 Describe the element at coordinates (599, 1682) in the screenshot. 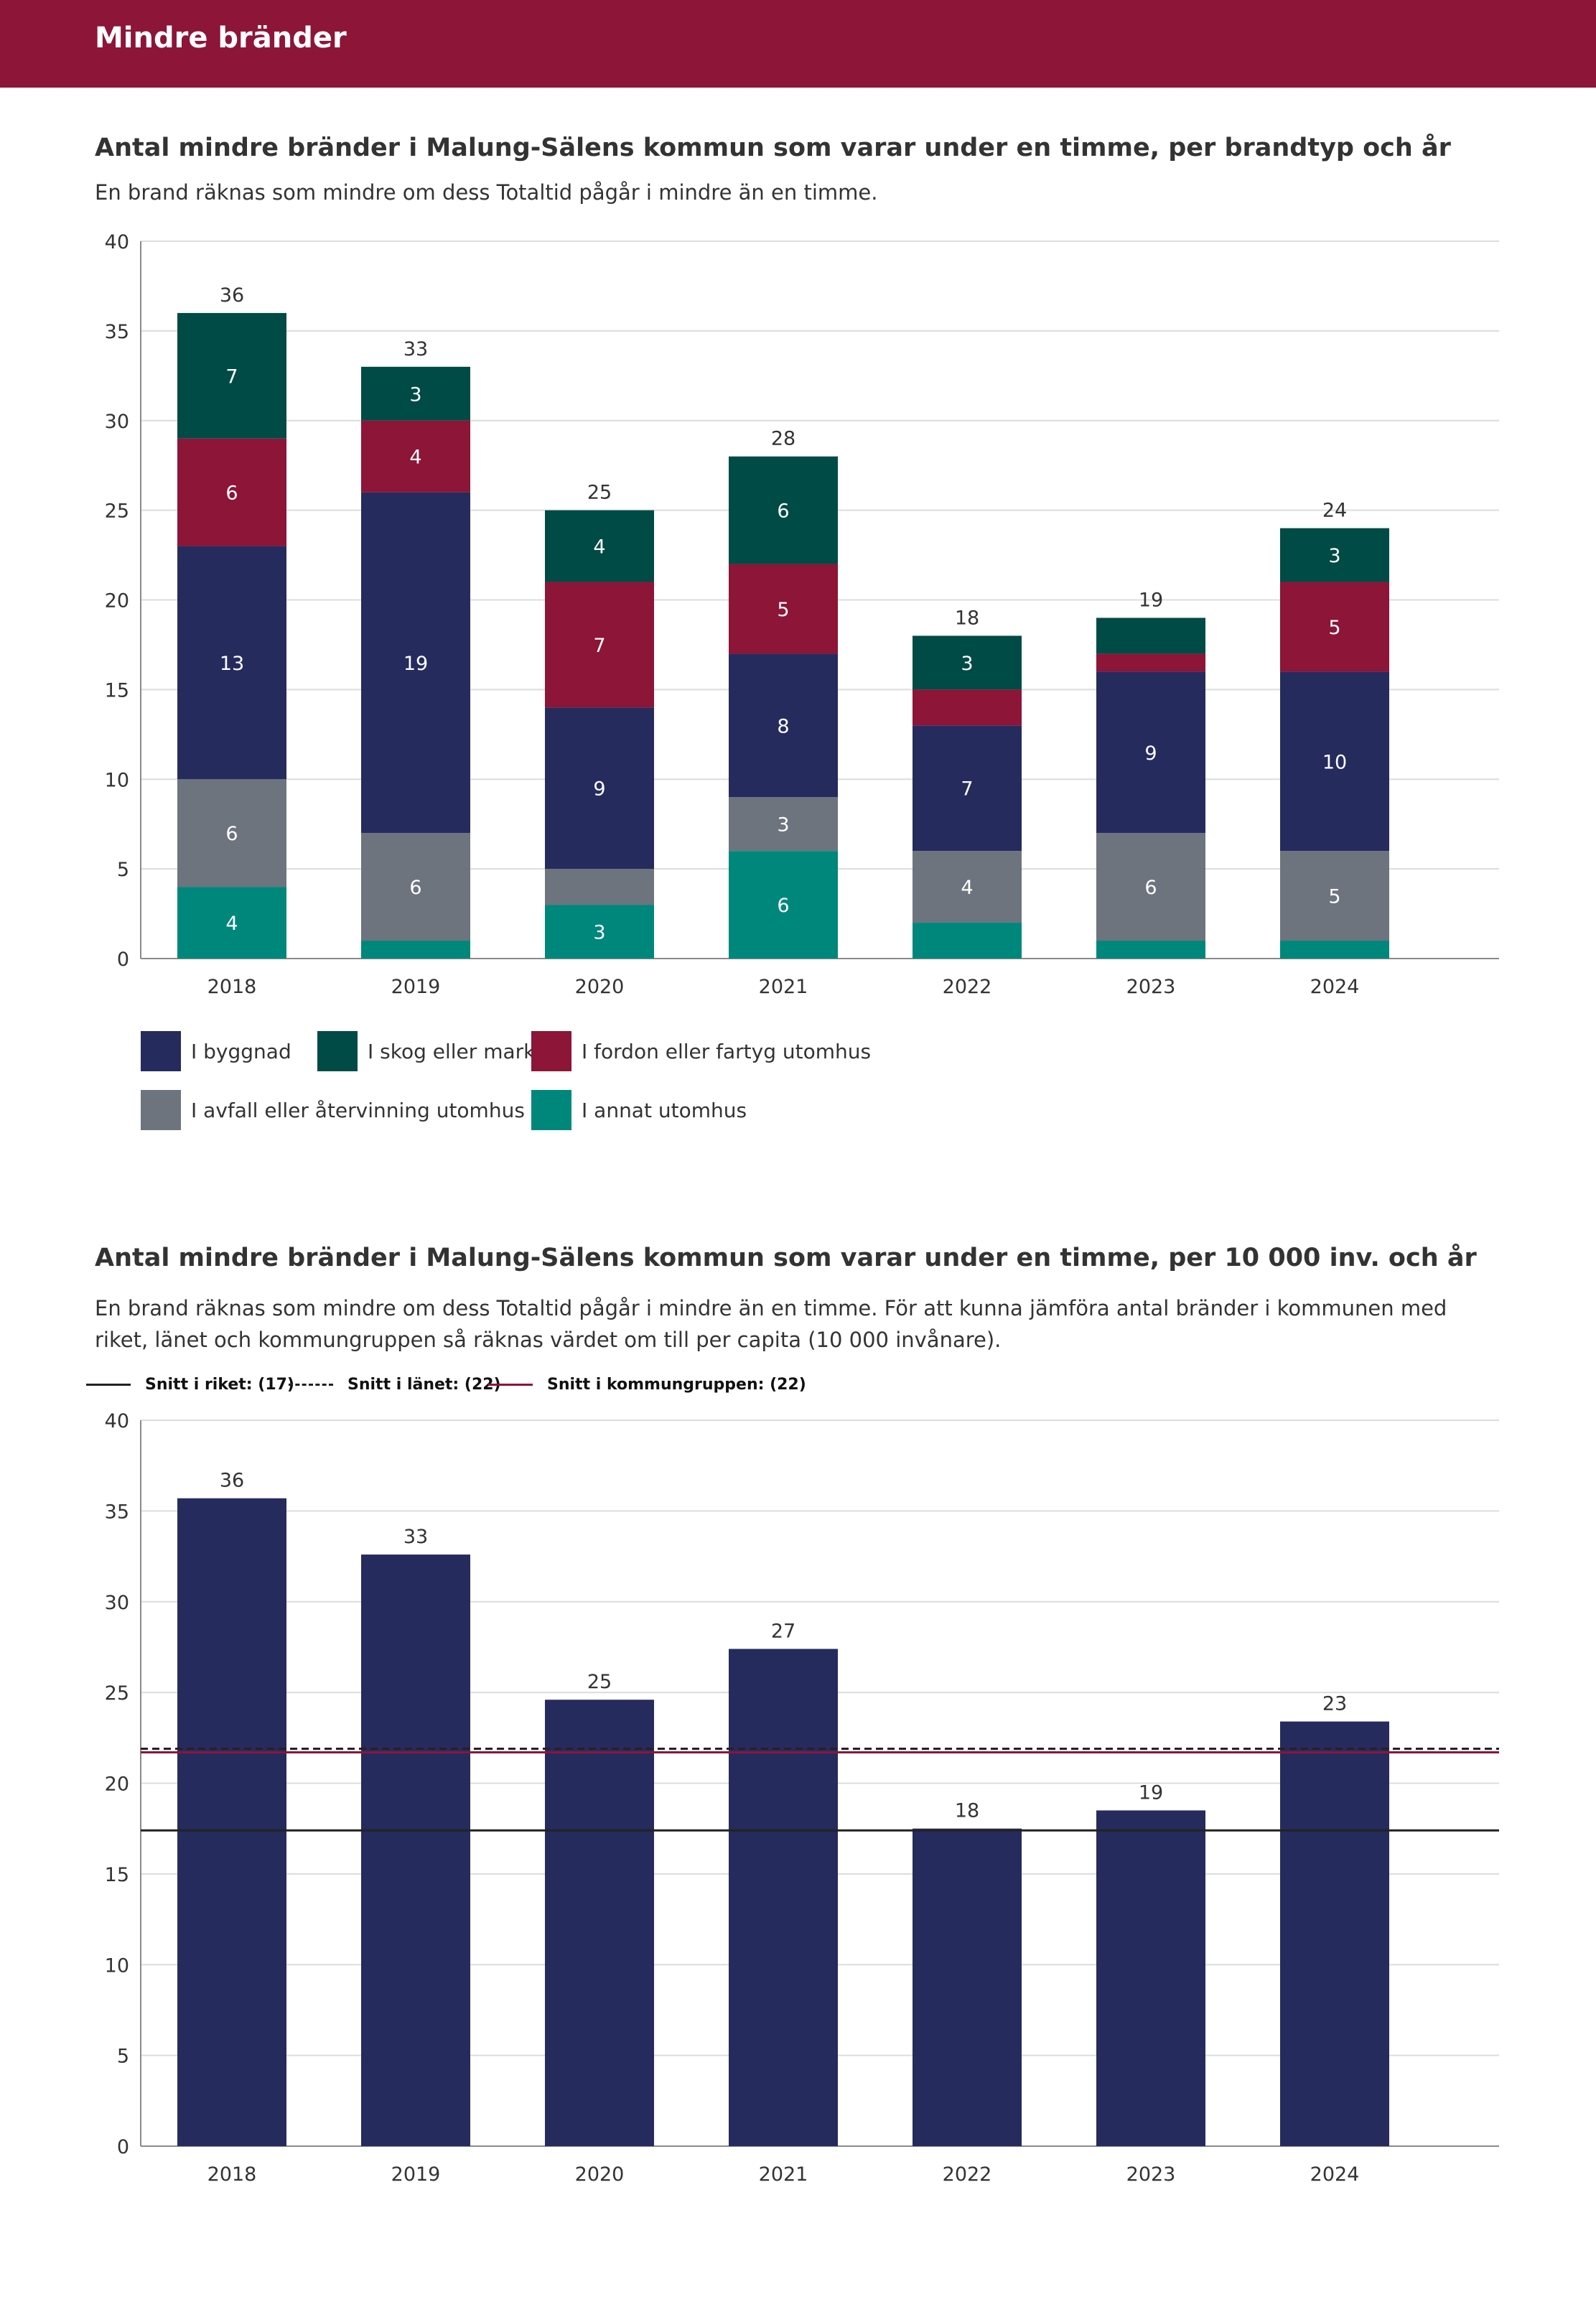

I see `bar-value-label: 25` at that location.